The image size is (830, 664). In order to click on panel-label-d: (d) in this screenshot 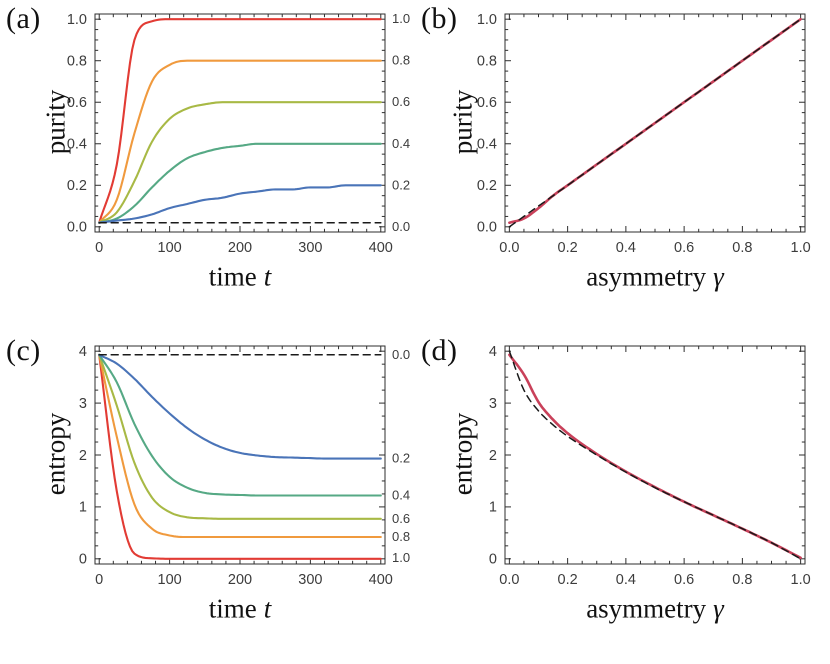, I will do `click(439, 350)`.